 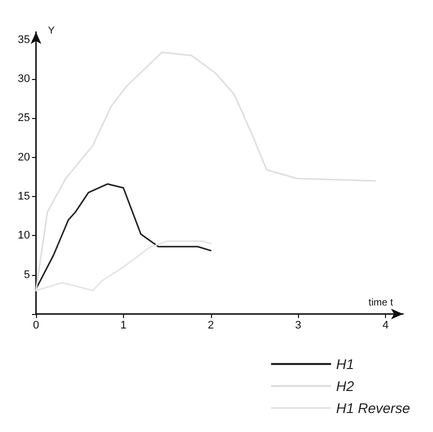 I want to click on x-tick-label: 0, so click(x=36, y=326).